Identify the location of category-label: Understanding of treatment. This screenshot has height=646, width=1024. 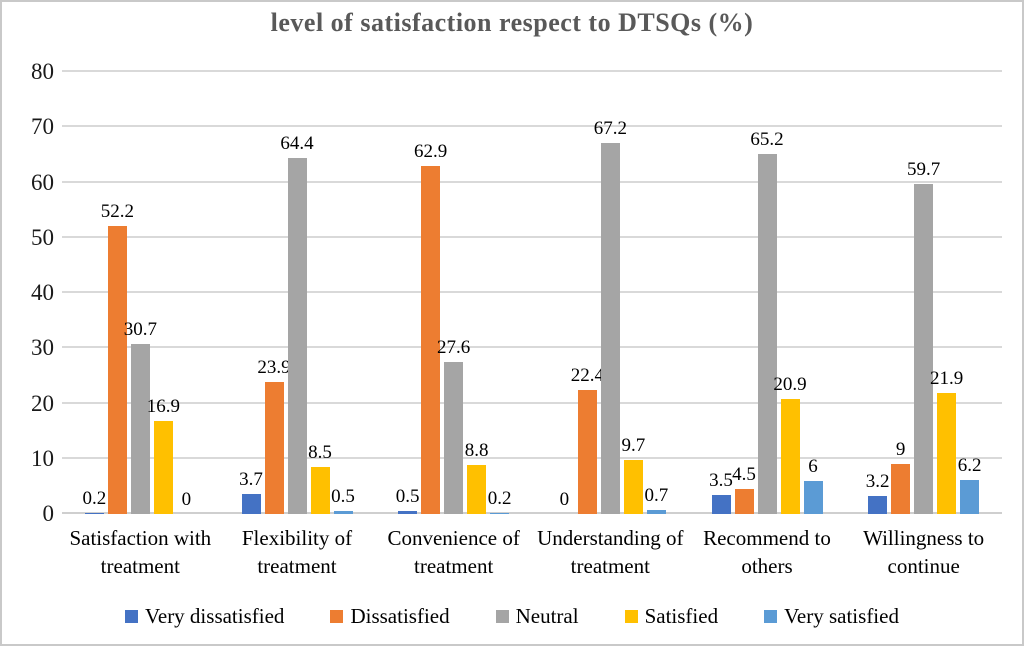
(610, 552).